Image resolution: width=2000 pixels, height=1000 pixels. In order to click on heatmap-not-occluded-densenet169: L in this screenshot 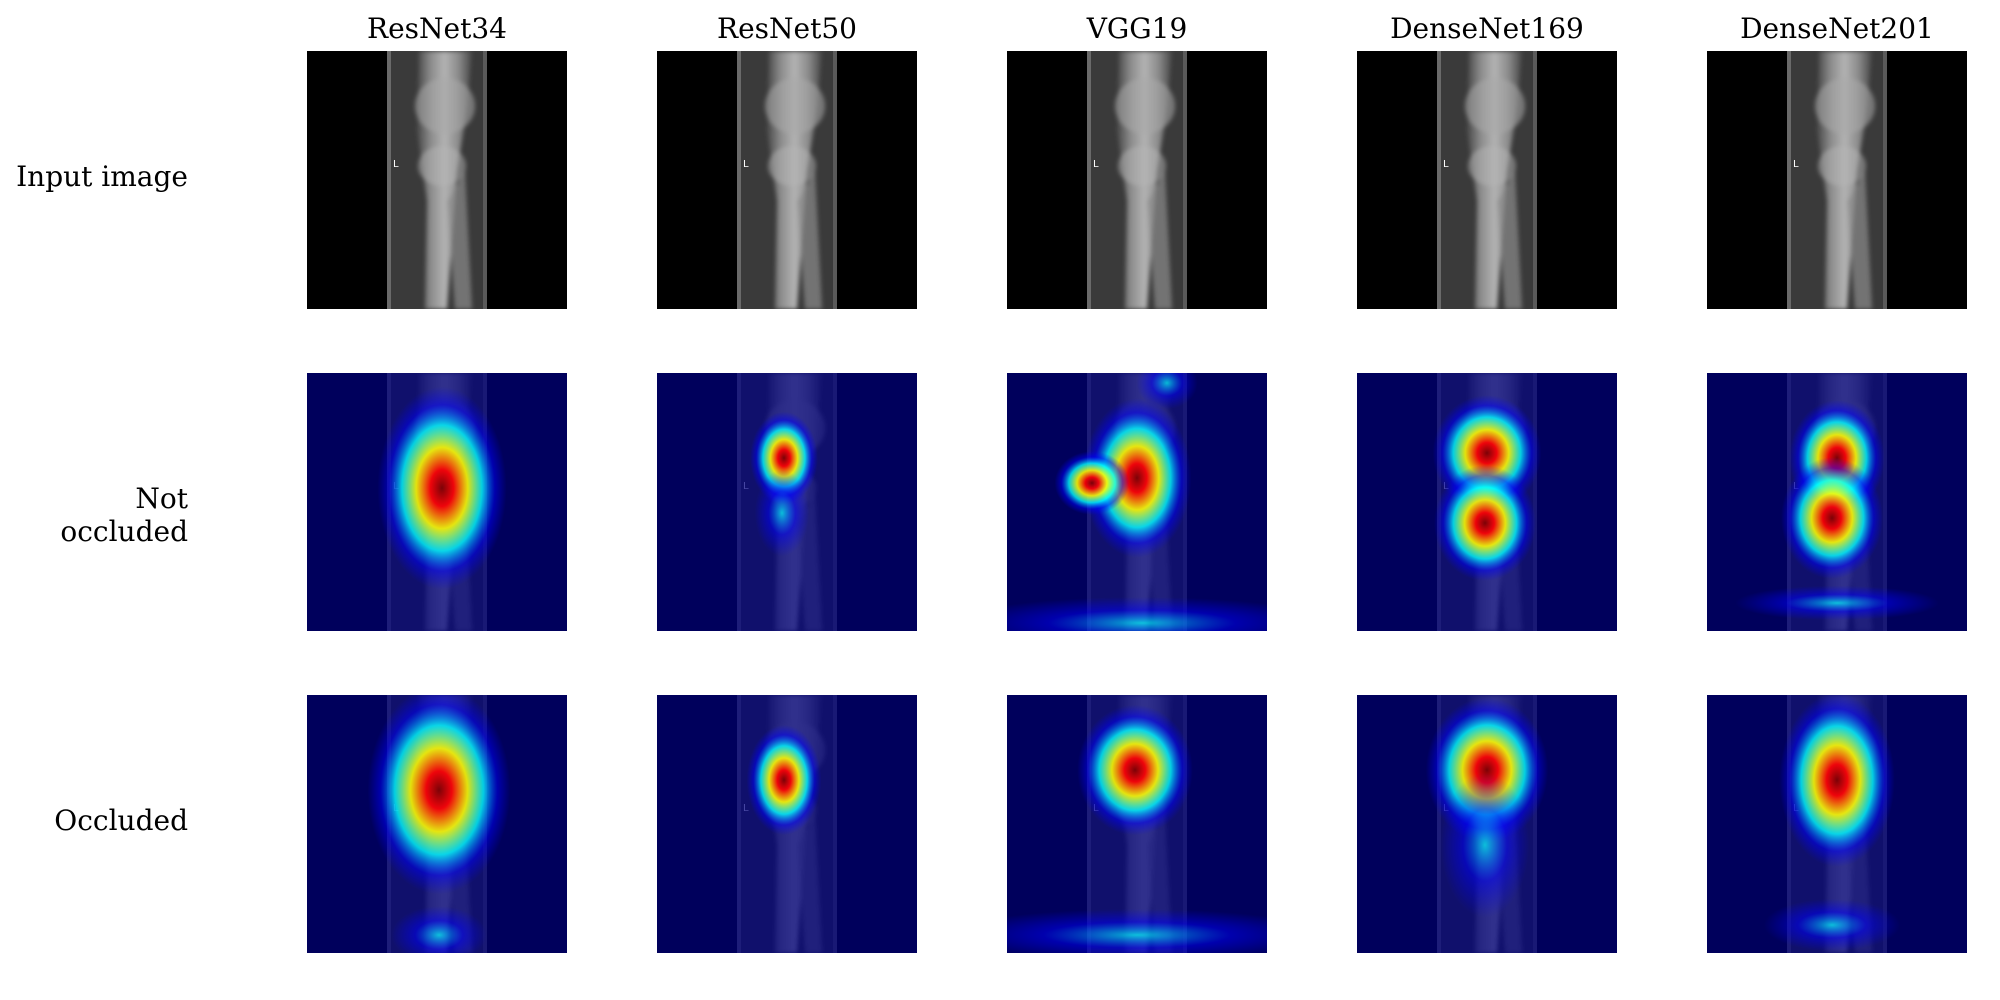, I will do `click(1487, 502)`.